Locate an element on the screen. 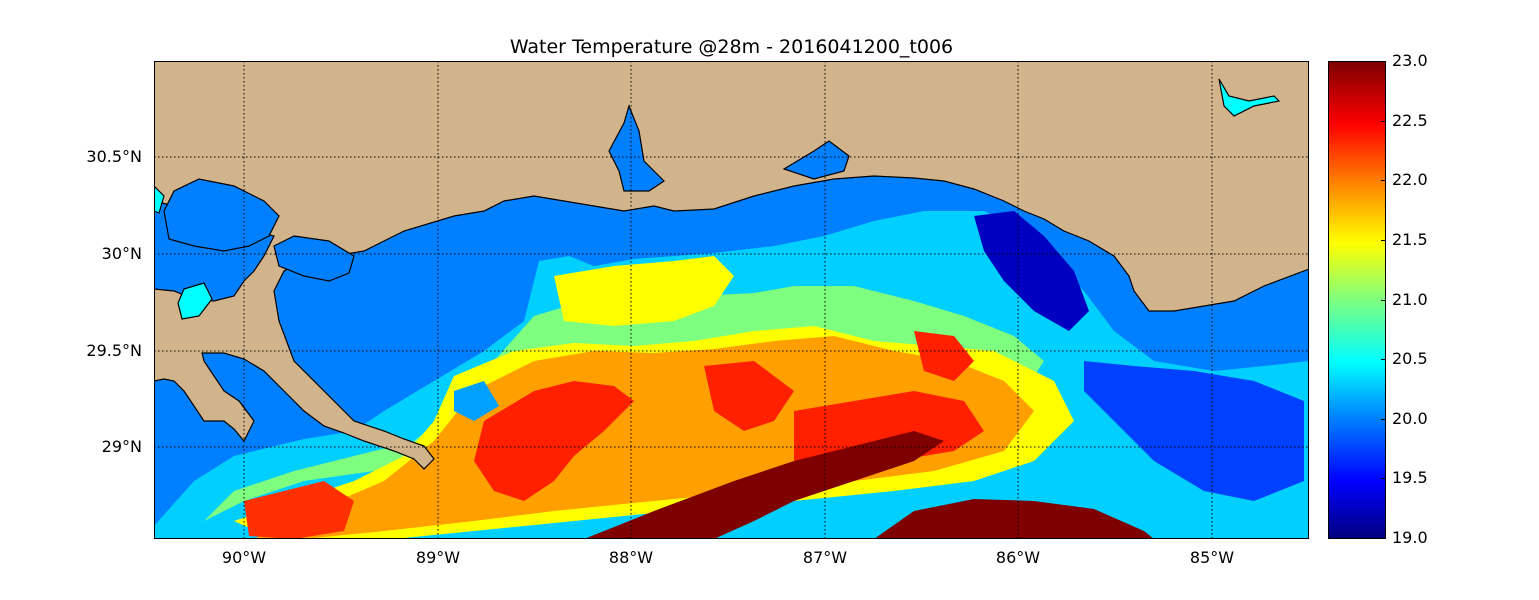 This screenshot has width=1539, height=600. colorbar-label-21.5: 21.5 is located at coordinates (1410, 239).